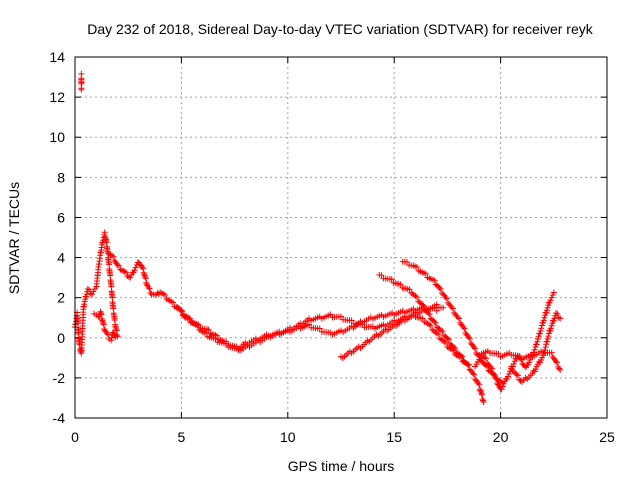  Describe the element at coordinates (288, 437) in the screenshot. I see `x-tick-label: 10` at that location.